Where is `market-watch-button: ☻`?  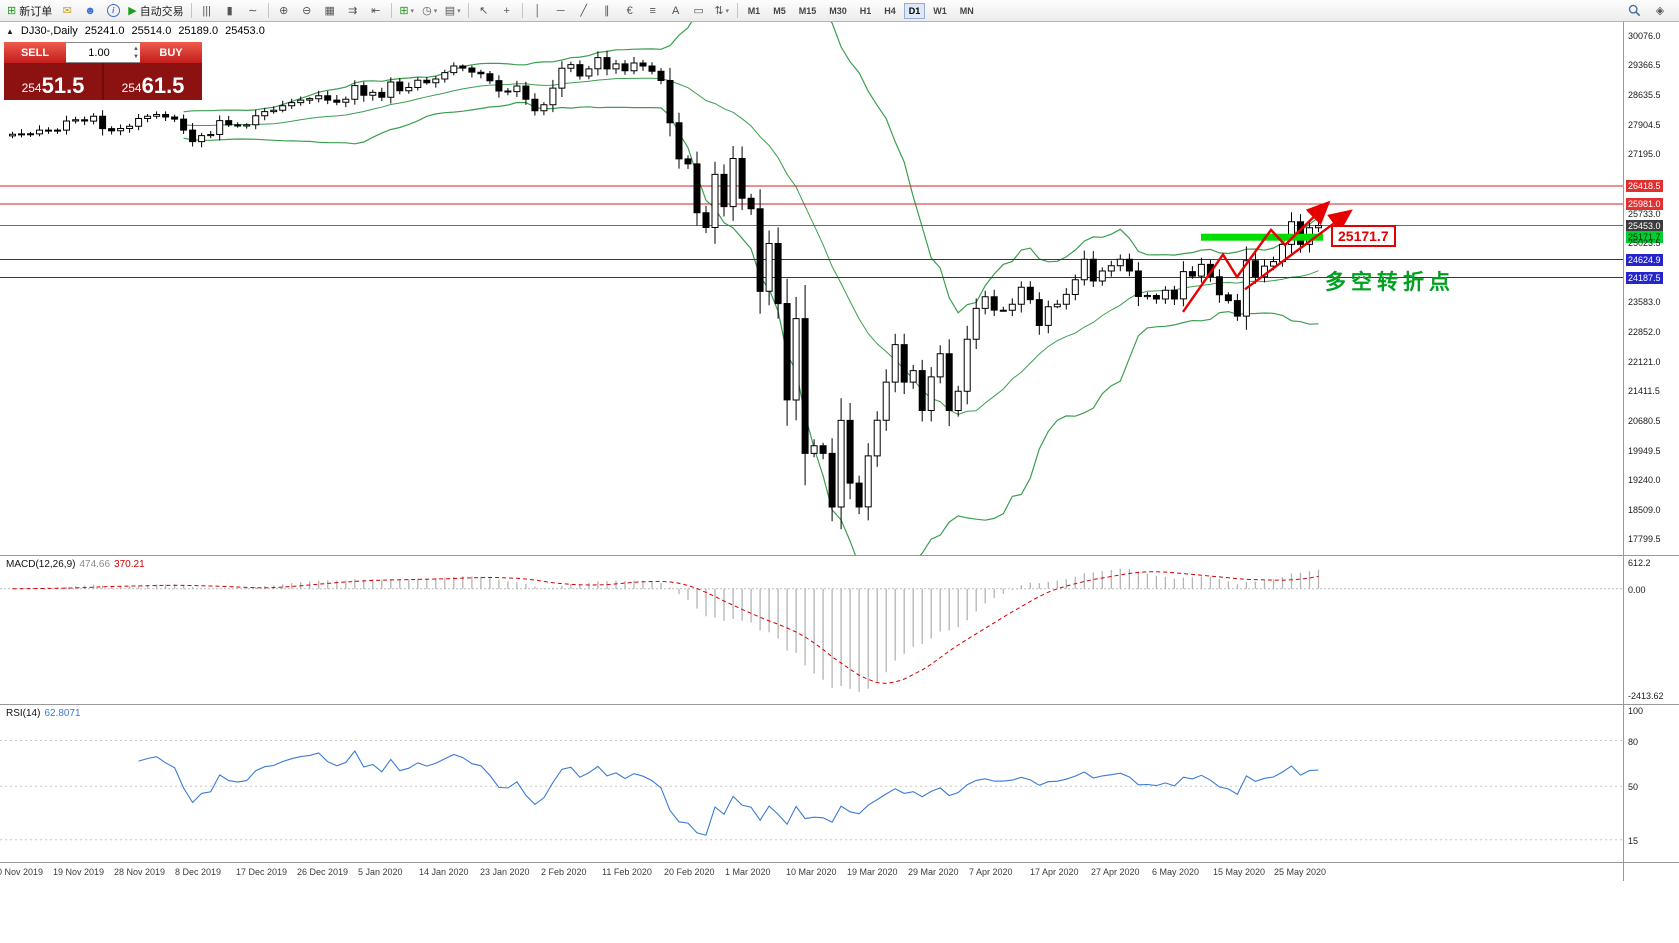 market-watch-button: ☻ is located at coordinates (90, 11).